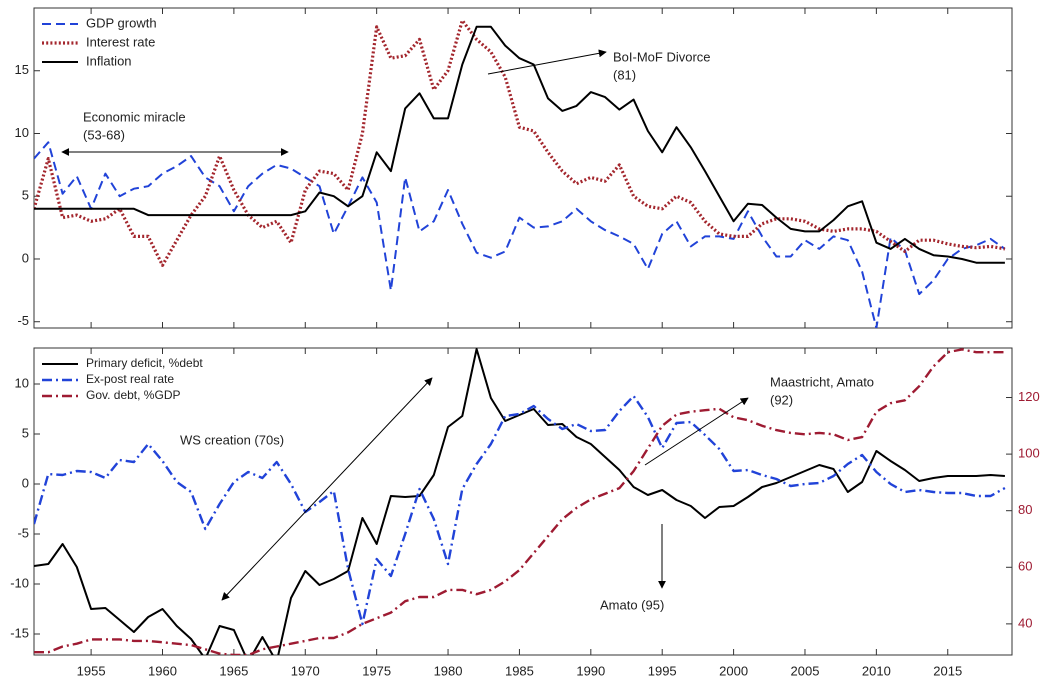 The width and height of the screenshot is (1047, 684). I want to click on y2-tick-label: 80, so click(1025, 509).